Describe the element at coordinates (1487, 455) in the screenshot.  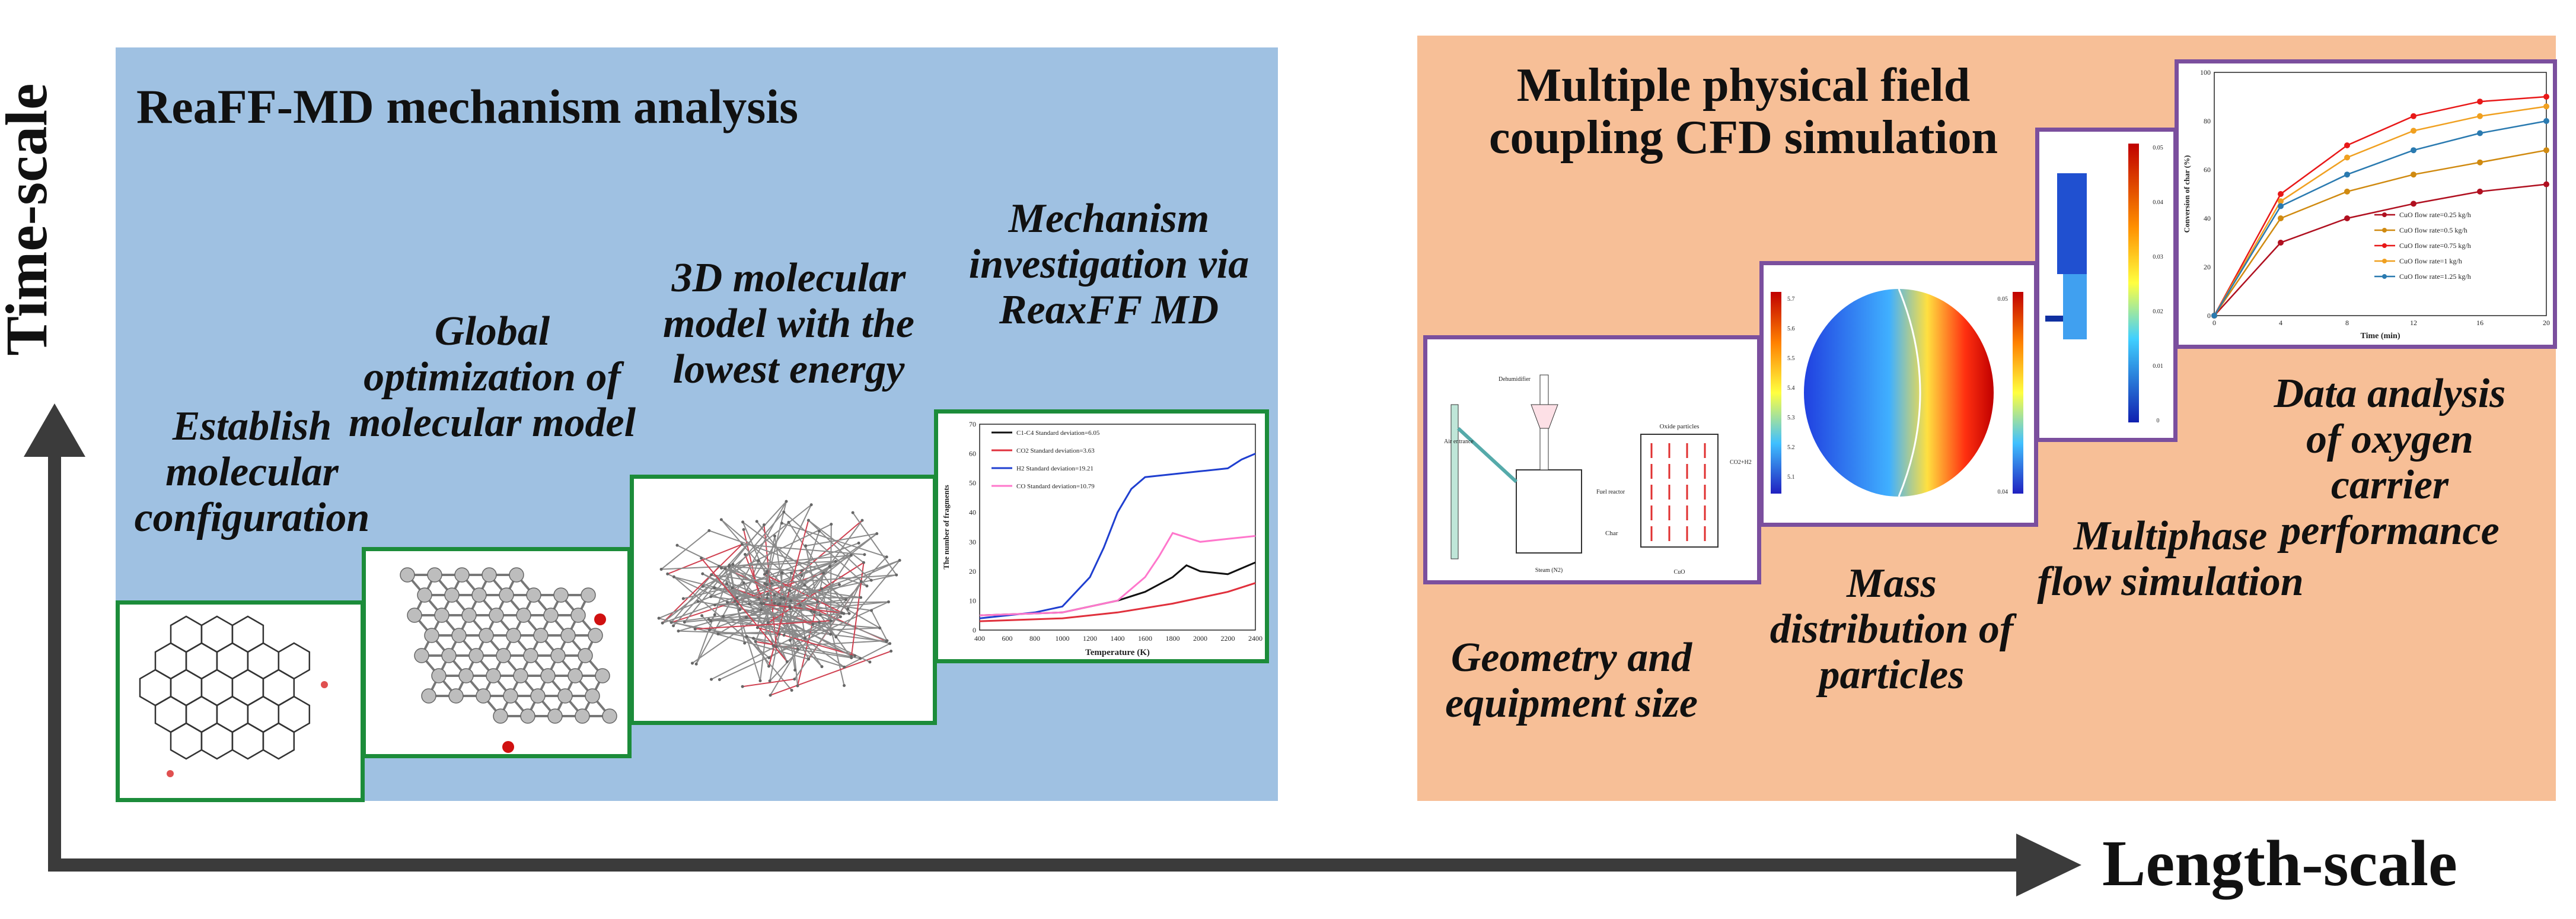
I see `connector-pipe` at that location.